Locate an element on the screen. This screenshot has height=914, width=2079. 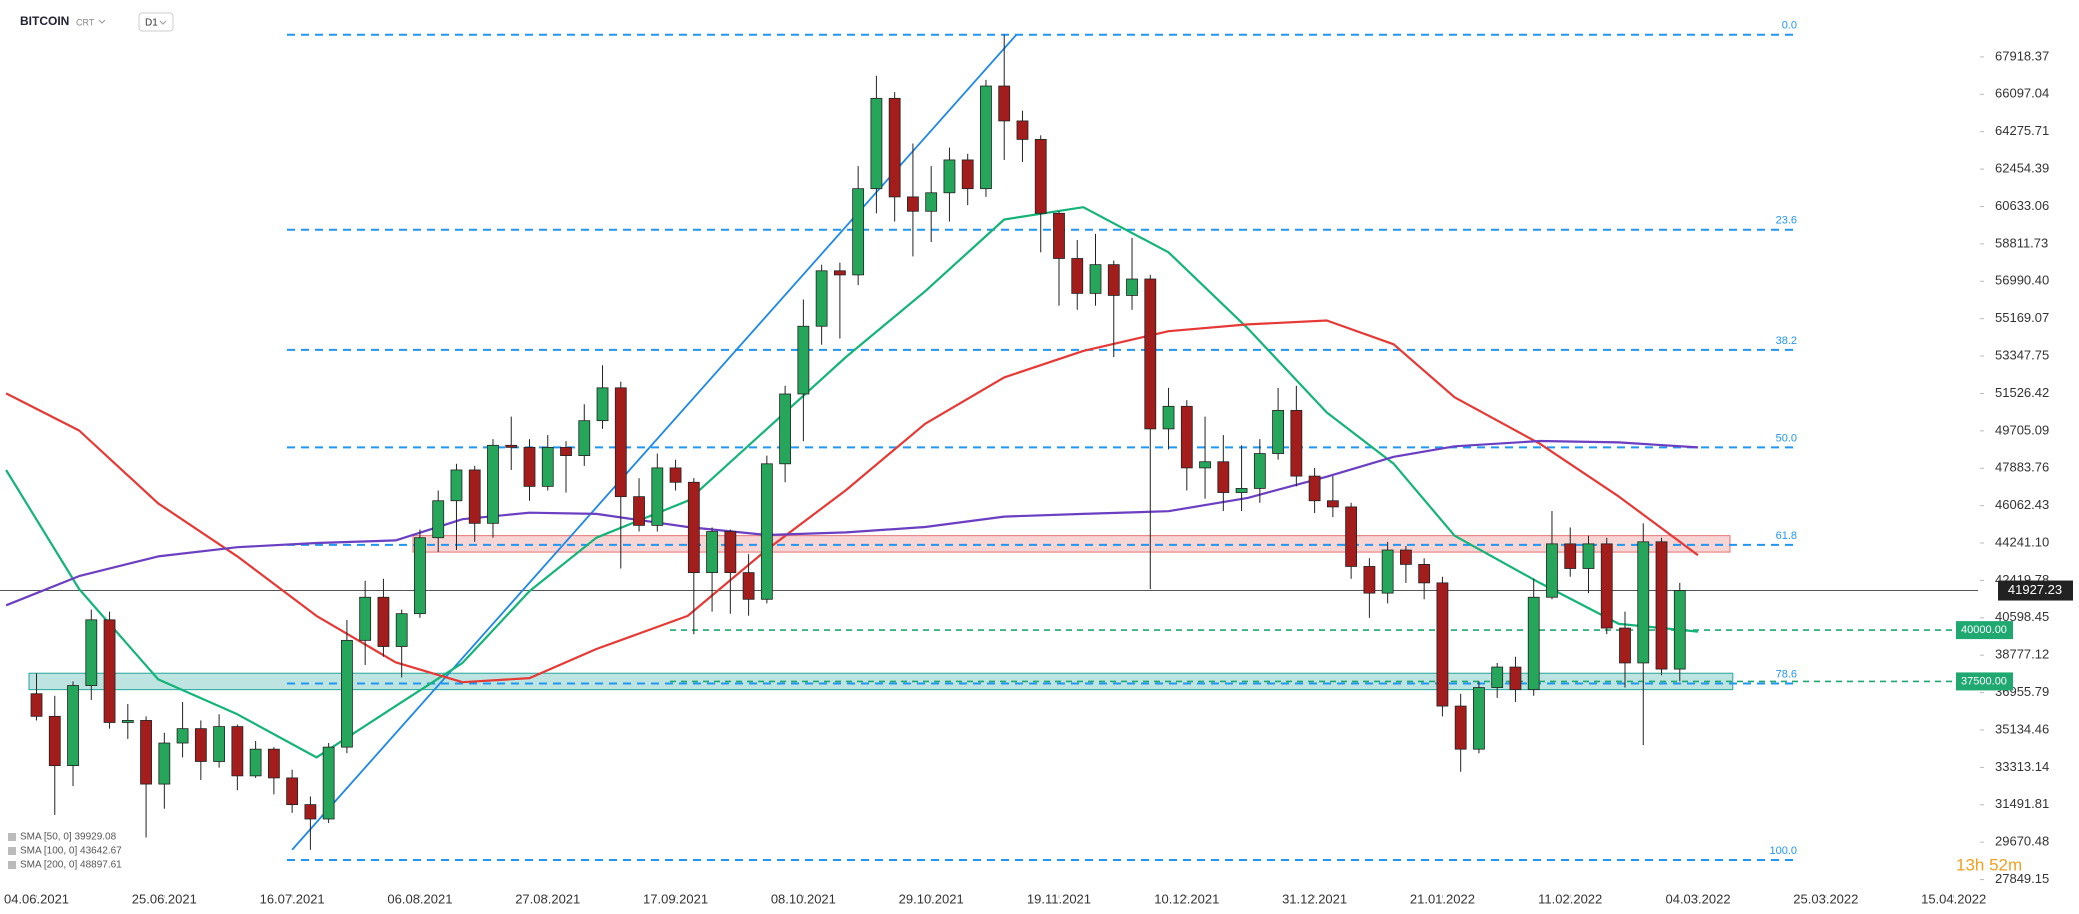
x-tick-label: 27.08.2021 is located at coordinates (547, 898).